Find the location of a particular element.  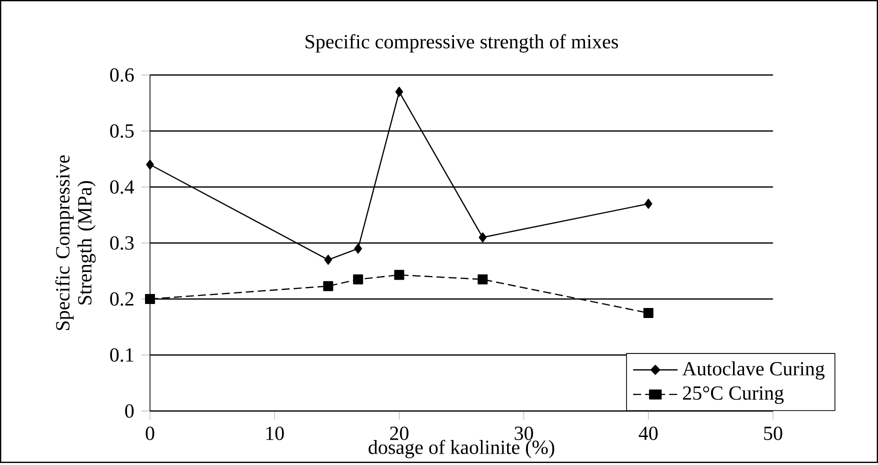

y-tick-label: 0.4 is located at coordinates (122, 187).